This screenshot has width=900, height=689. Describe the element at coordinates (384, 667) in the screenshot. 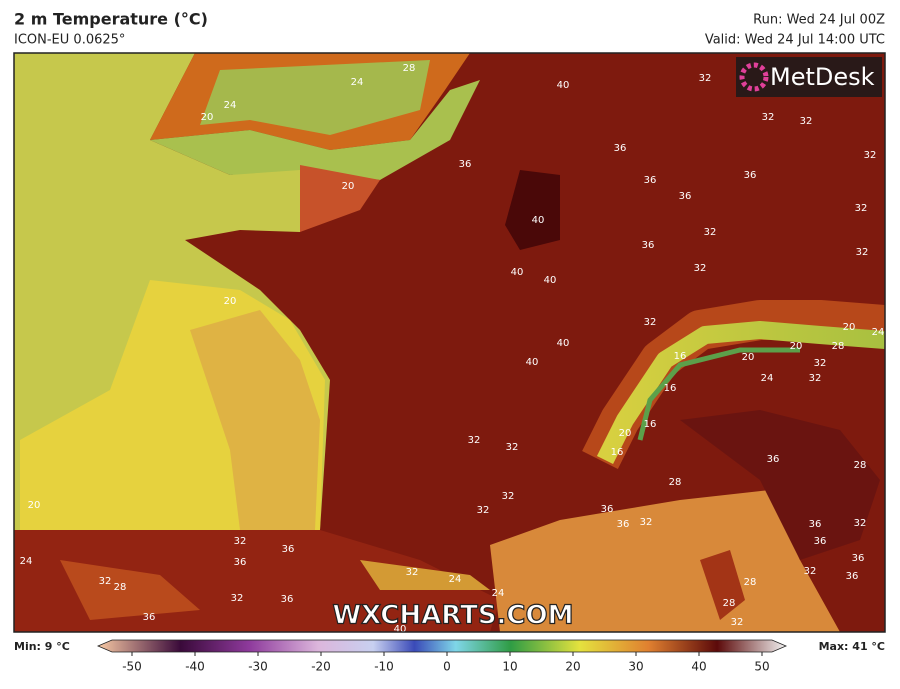

I see `colorbar-tick-label: -10` at that location.